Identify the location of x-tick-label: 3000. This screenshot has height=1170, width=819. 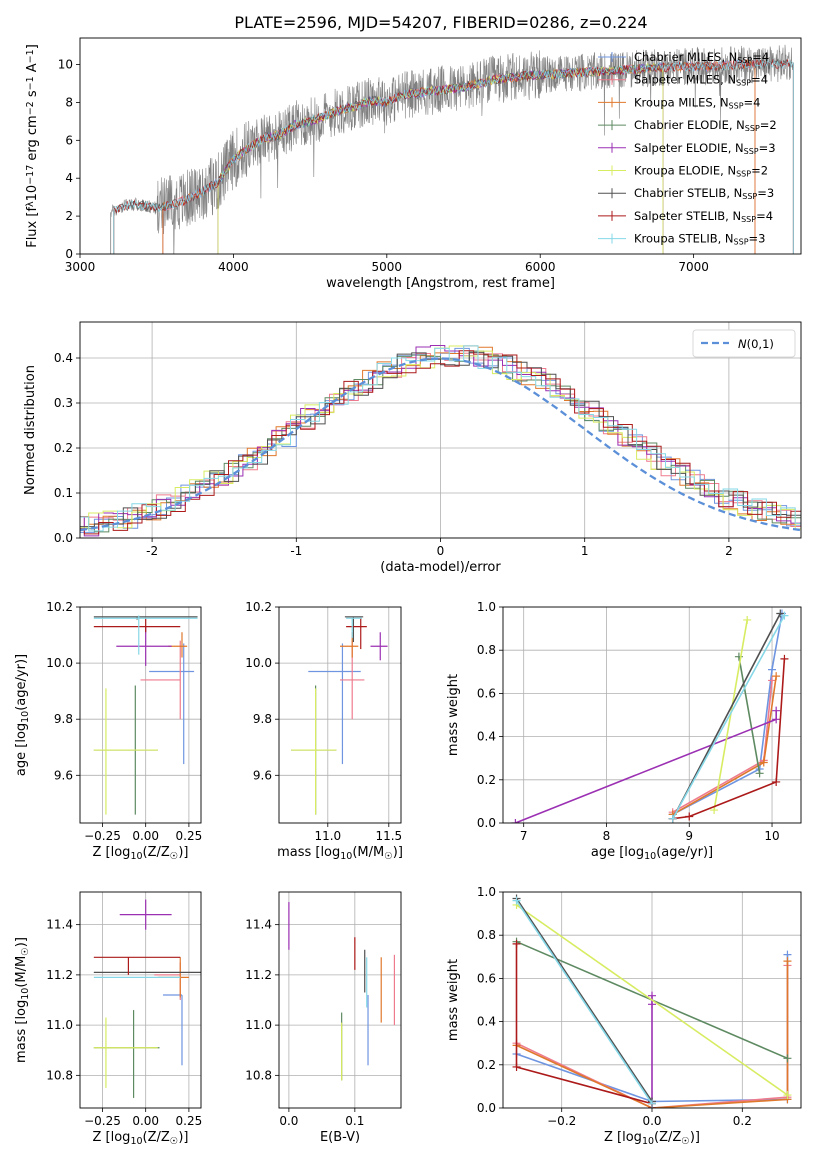
(80, 267).